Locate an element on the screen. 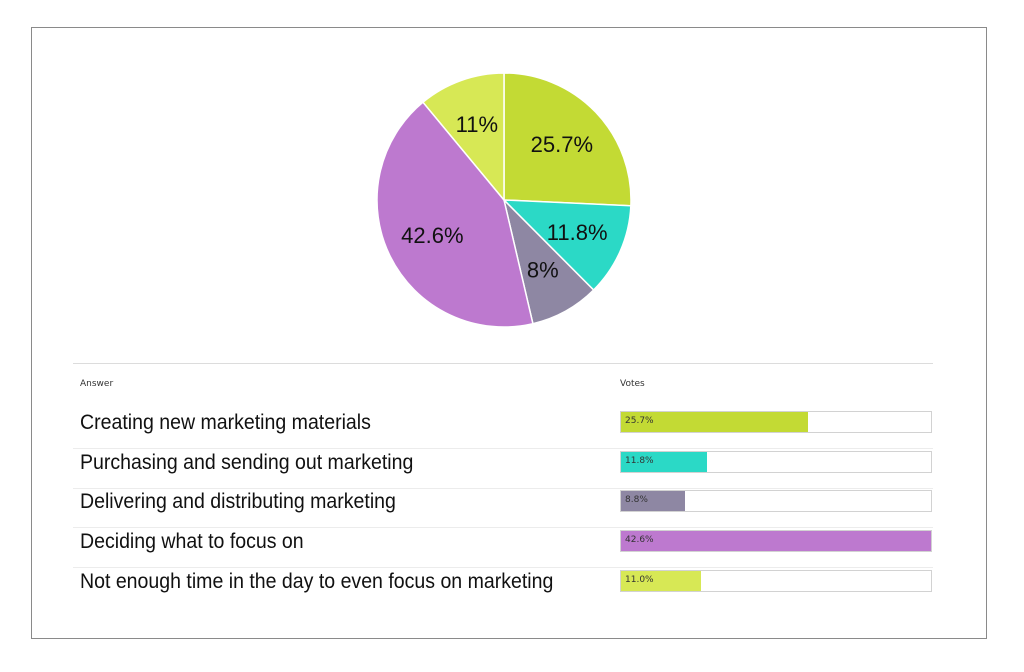 Image resolution: width=1024 pixels, height=672 pixels. pie-slice-purchasing is located at coordinates (567, 245).